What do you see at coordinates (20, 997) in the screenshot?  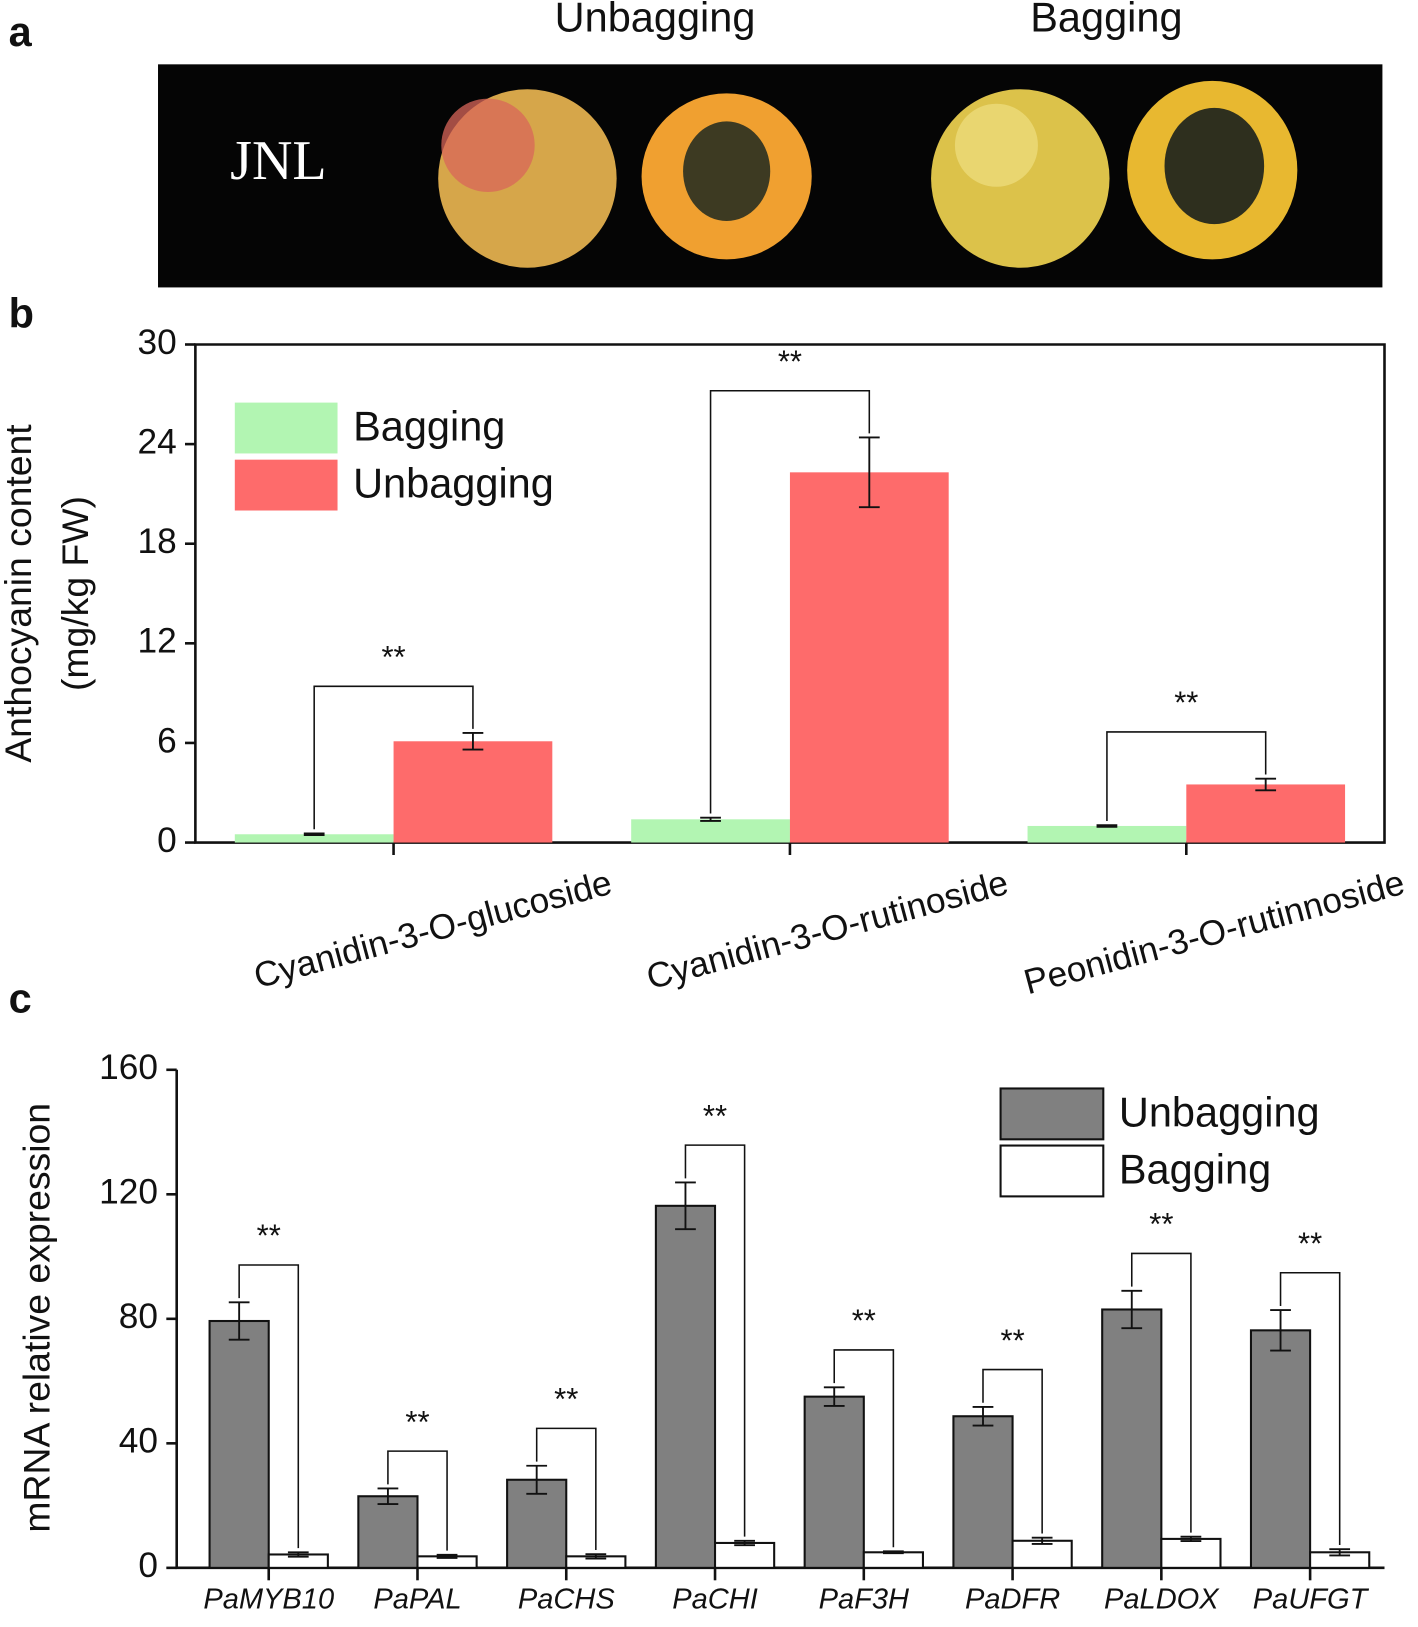 I see `panel-letter: c` at bounding box center [20, 997].